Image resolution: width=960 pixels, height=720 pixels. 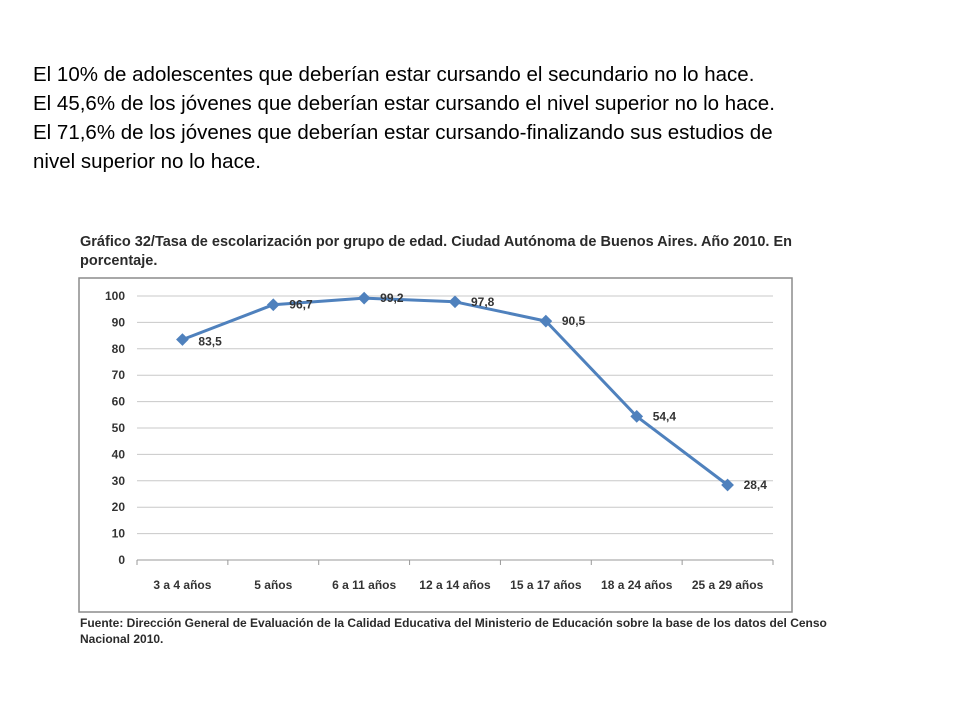 What do you see at coordinates (546, 585) in the screenshot?
I see `x-tick-label: 15 a 17 años` at bounding box center [546, 585].